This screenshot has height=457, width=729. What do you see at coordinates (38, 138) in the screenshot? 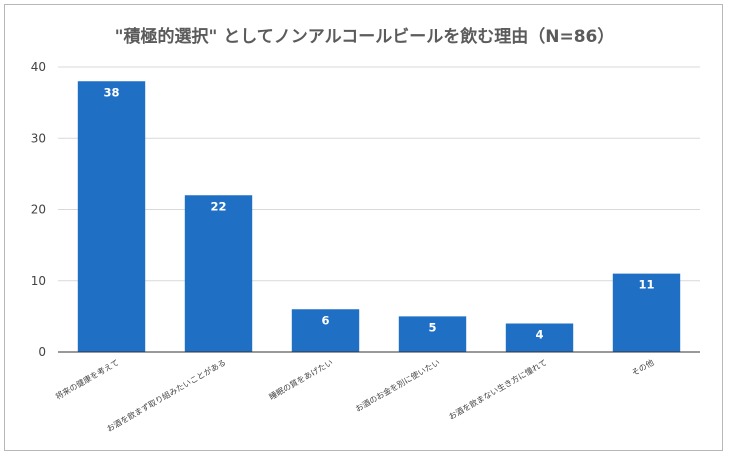
I see `y-tick-label: 30` at bounding box center [38, 138].